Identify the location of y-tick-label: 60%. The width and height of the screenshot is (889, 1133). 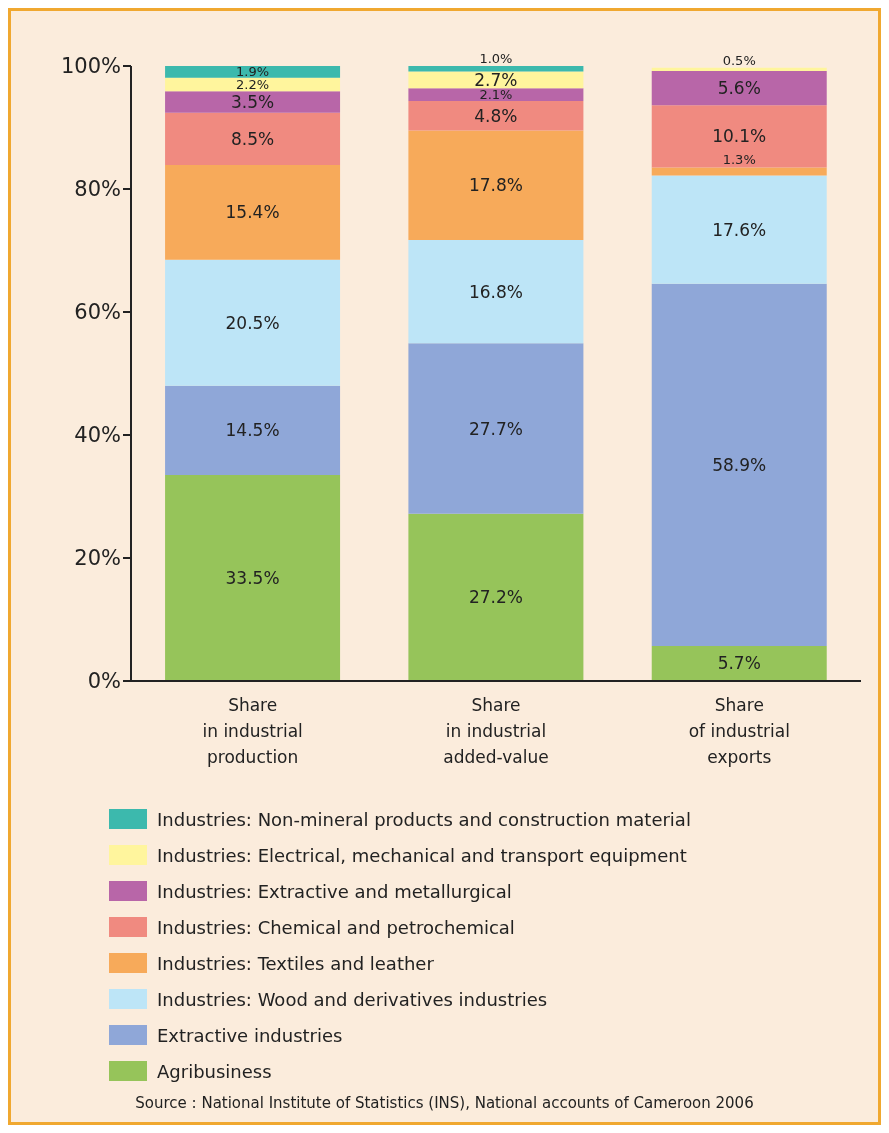
(97, 312).